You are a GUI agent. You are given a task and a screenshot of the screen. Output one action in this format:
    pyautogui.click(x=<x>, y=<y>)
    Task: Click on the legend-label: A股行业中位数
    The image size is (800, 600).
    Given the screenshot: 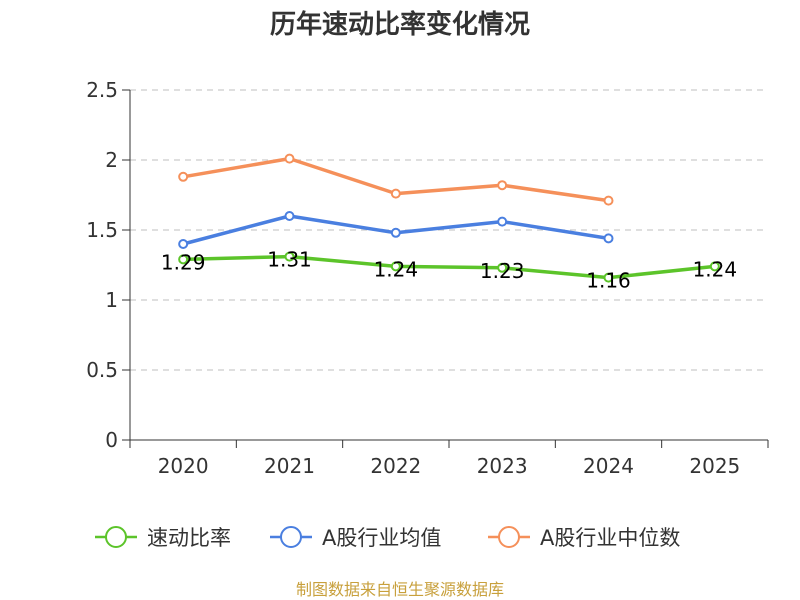 What is the action you would take?
    pyautogui.click(x=610, y=538)
    